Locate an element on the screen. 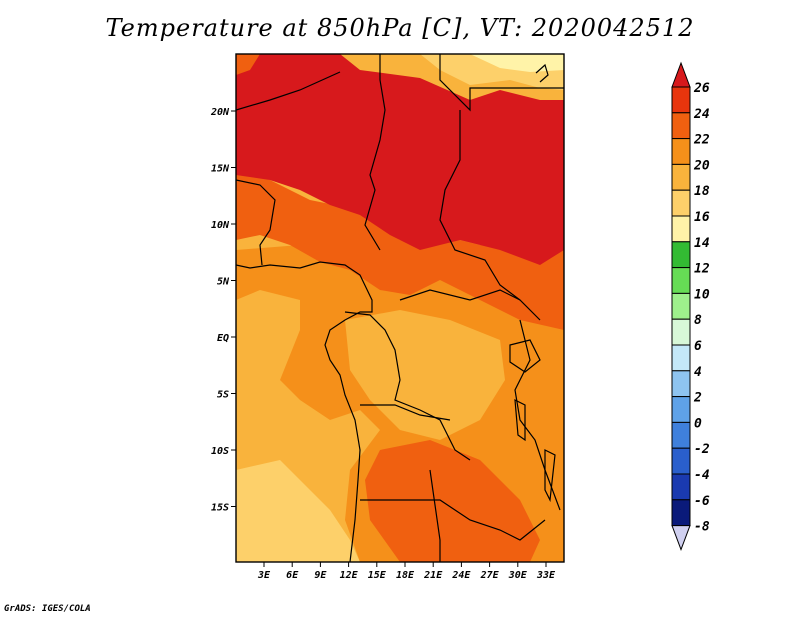 The image size is (800, 618). lat-tick-label: EQ is located at coordinates (223, 338).